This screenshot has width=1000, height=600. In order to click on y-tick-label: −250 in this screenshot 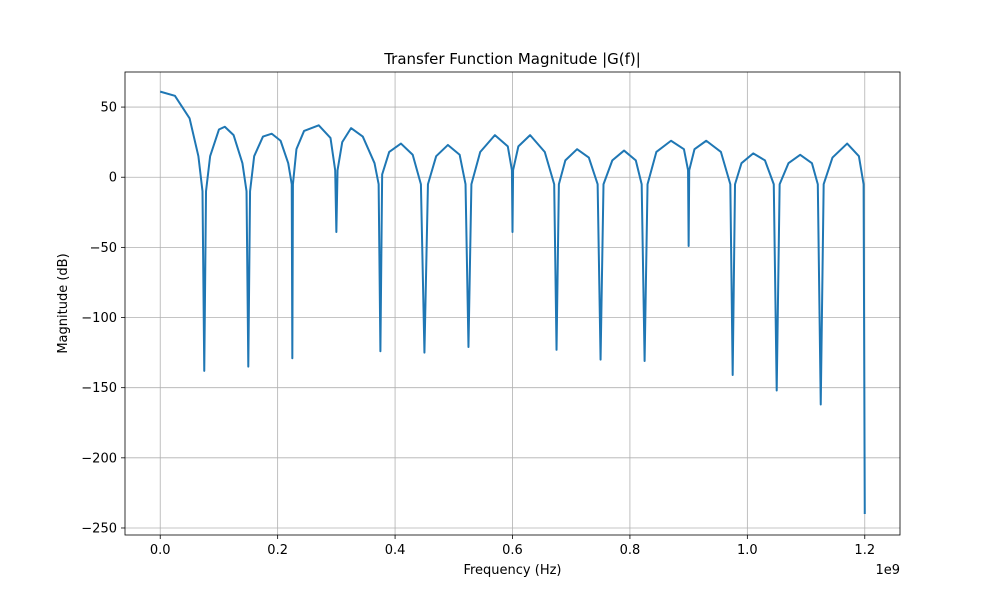, I will do `click(99, 528)`.